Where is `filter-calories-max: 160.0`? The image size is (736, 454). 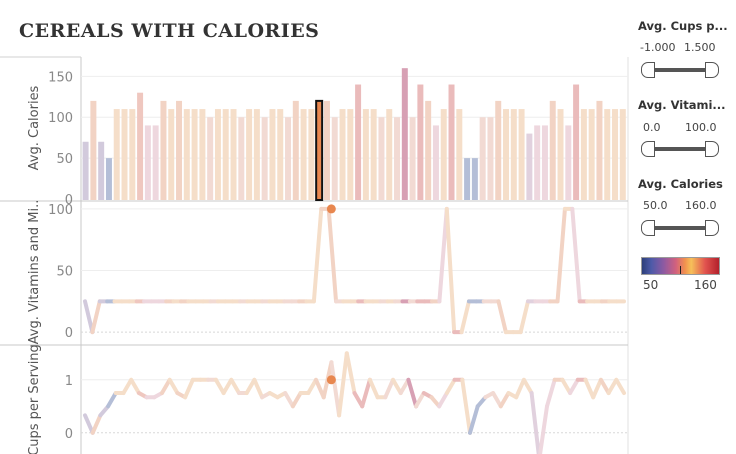 filter-calories-max: 160.0 is located at coordinates (701, 205).